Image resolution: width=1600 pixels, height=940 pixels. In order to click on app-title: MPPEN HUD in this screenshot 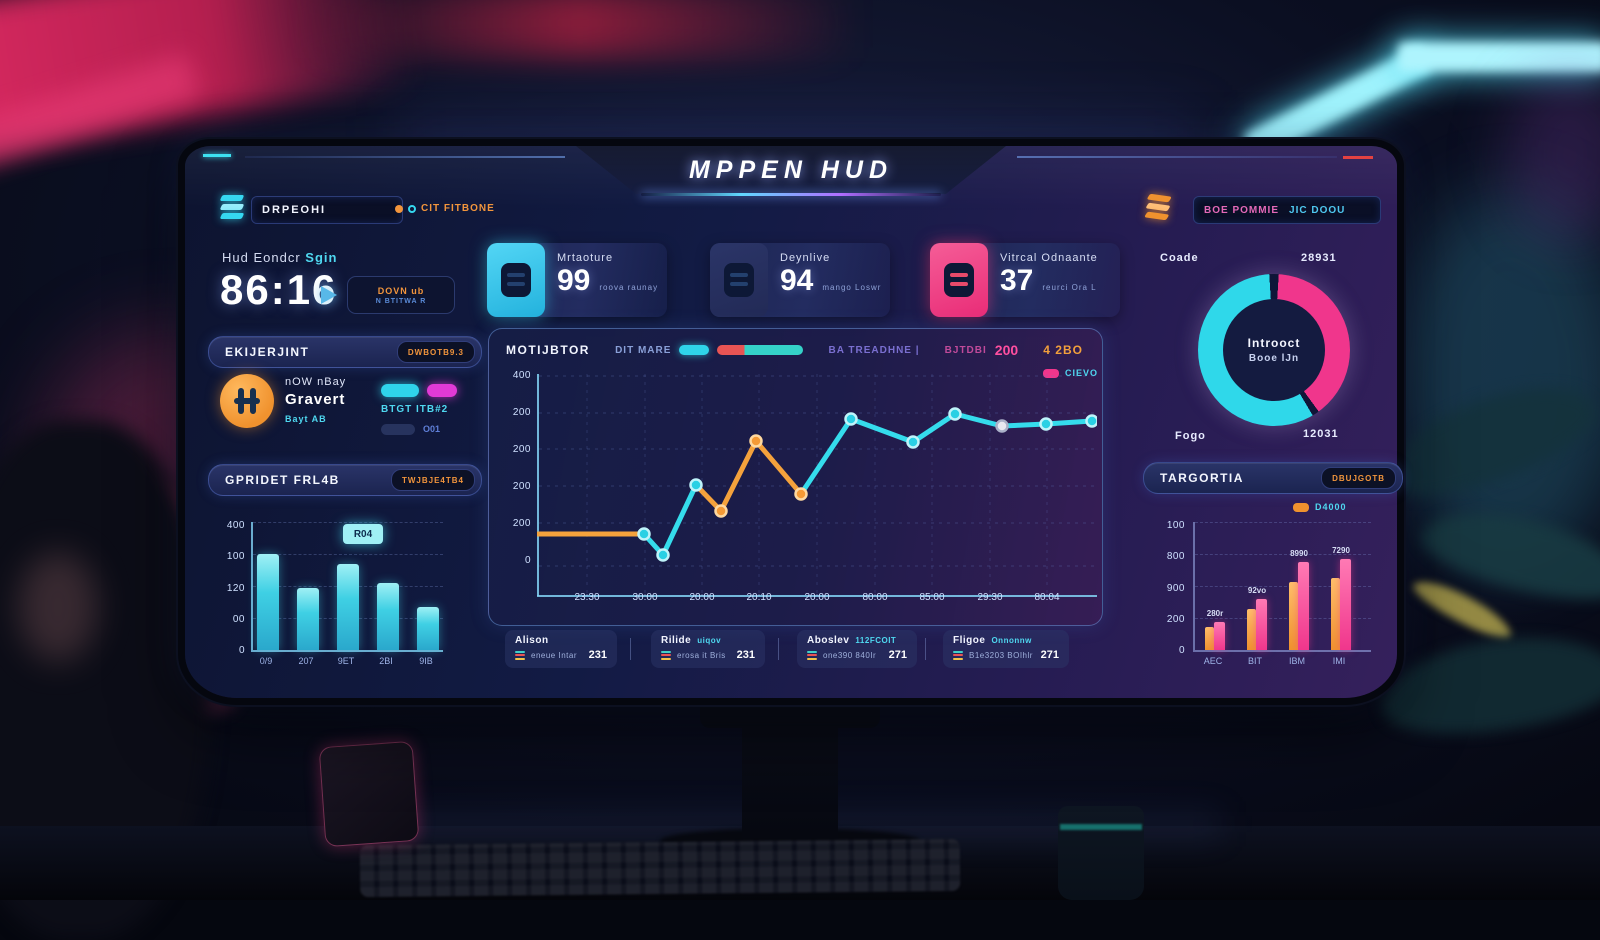, I will do `click(790, 169)`.